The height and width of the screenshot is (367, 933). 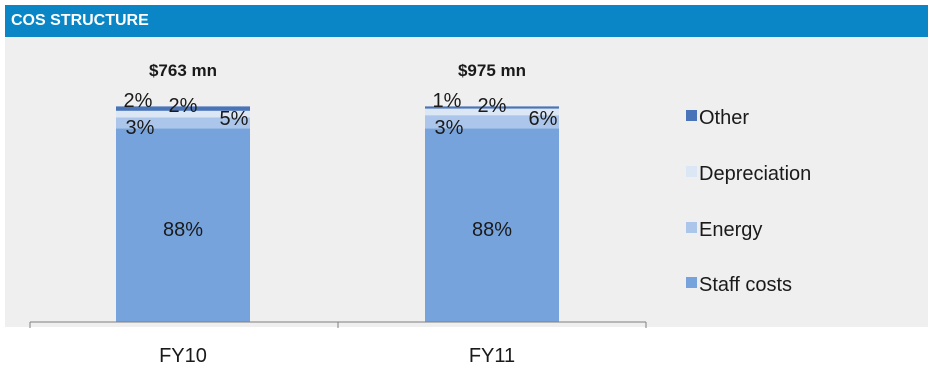 I want to click on legend-label-depreciation: Depreciation, so click(x=755, y=174).